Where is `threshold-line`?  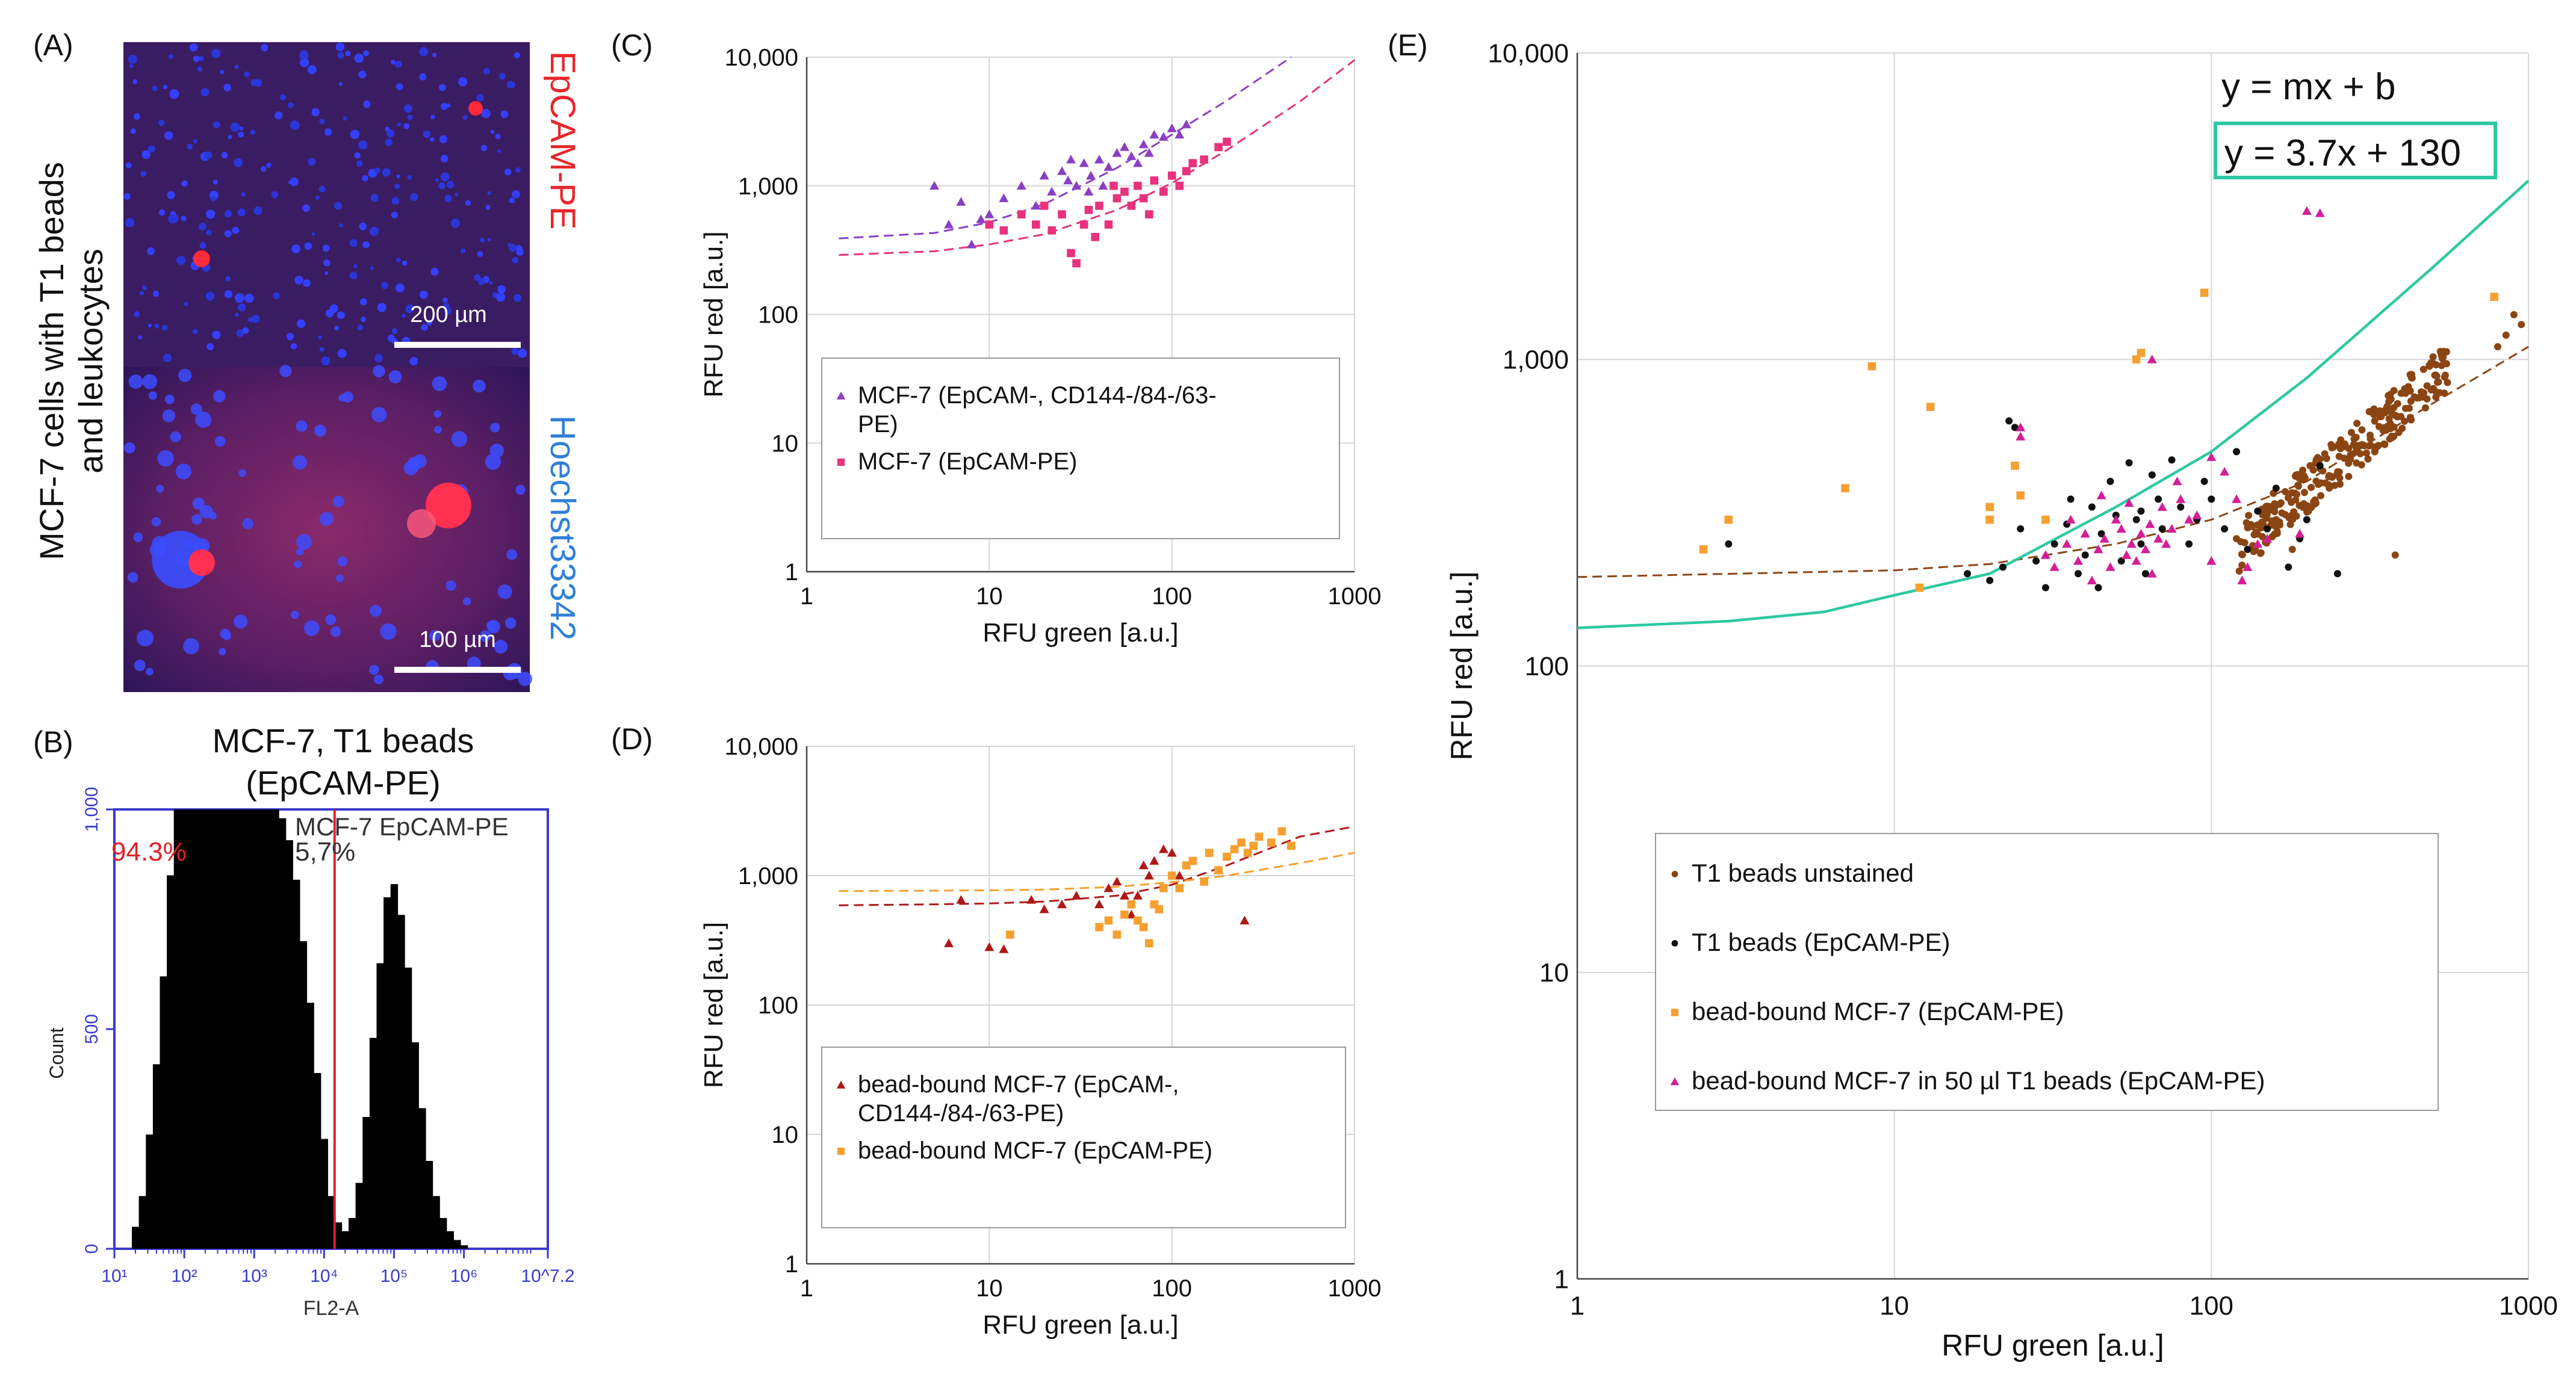 threshold-line is located at coordinates (2053, 404).